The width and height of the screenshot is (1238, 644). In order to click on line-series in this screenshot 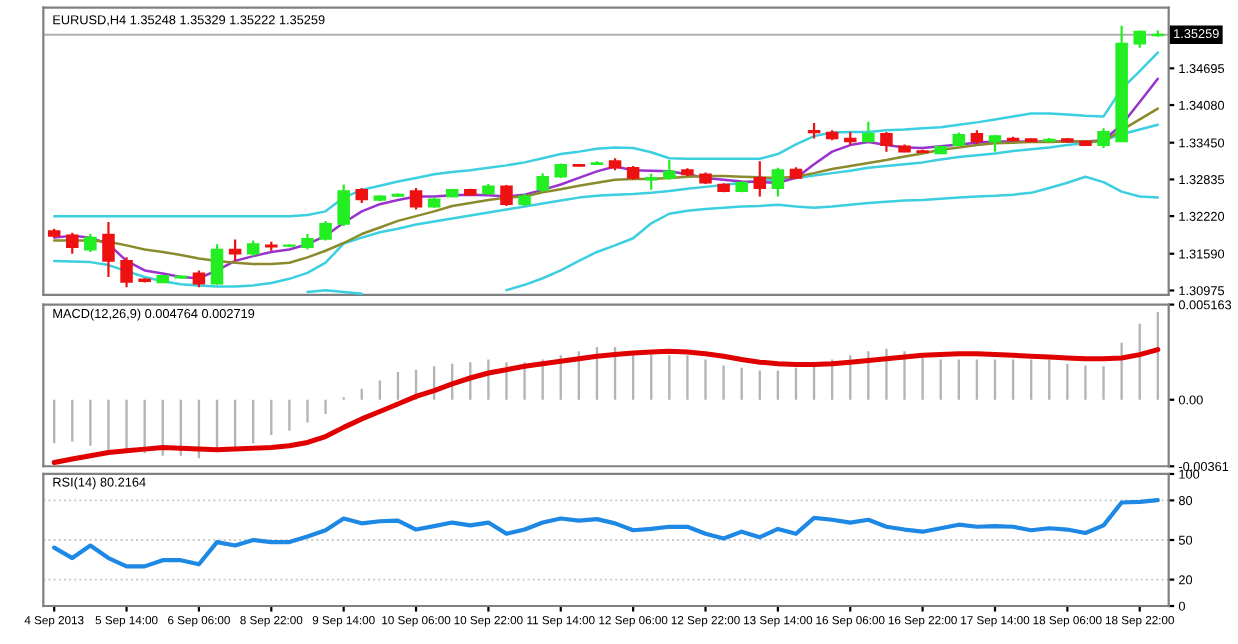, I will do `click(606, 533)`.